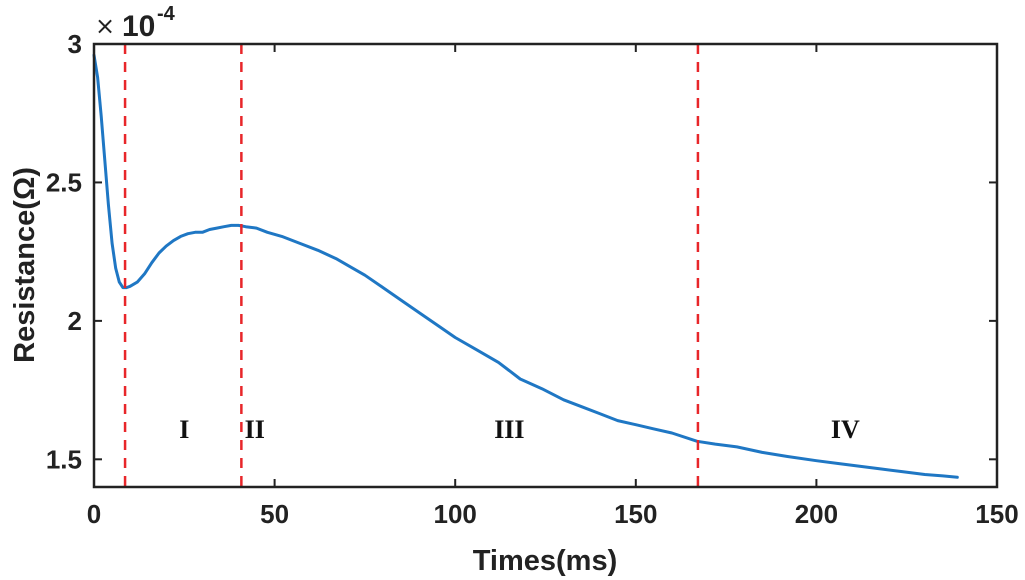 The height and width of the screenshot is (580, 1025). Describe the element at coordinates (509, 429) in the screenshot. I see `phase-label-iii: III` at that location.